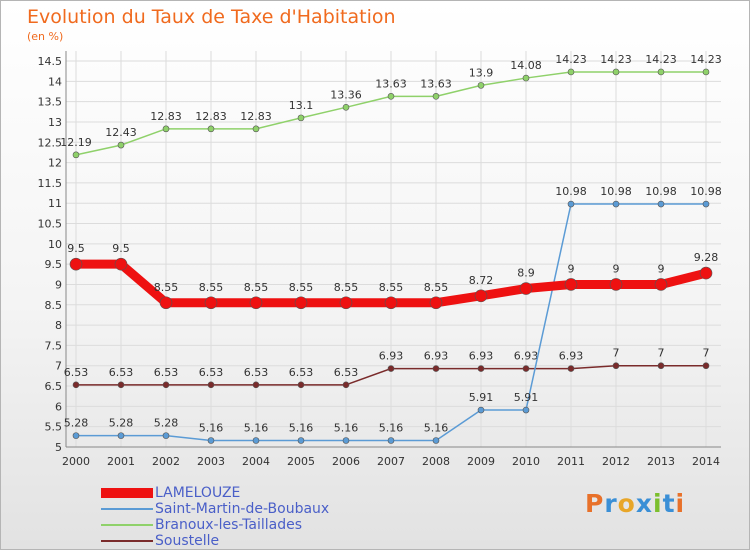 Image resolution: width=750 pixels, height=551 pixels. Describe the element at coordinates (256, 461) in the screenshot. I see `x-tick-label: 2004` at that location.